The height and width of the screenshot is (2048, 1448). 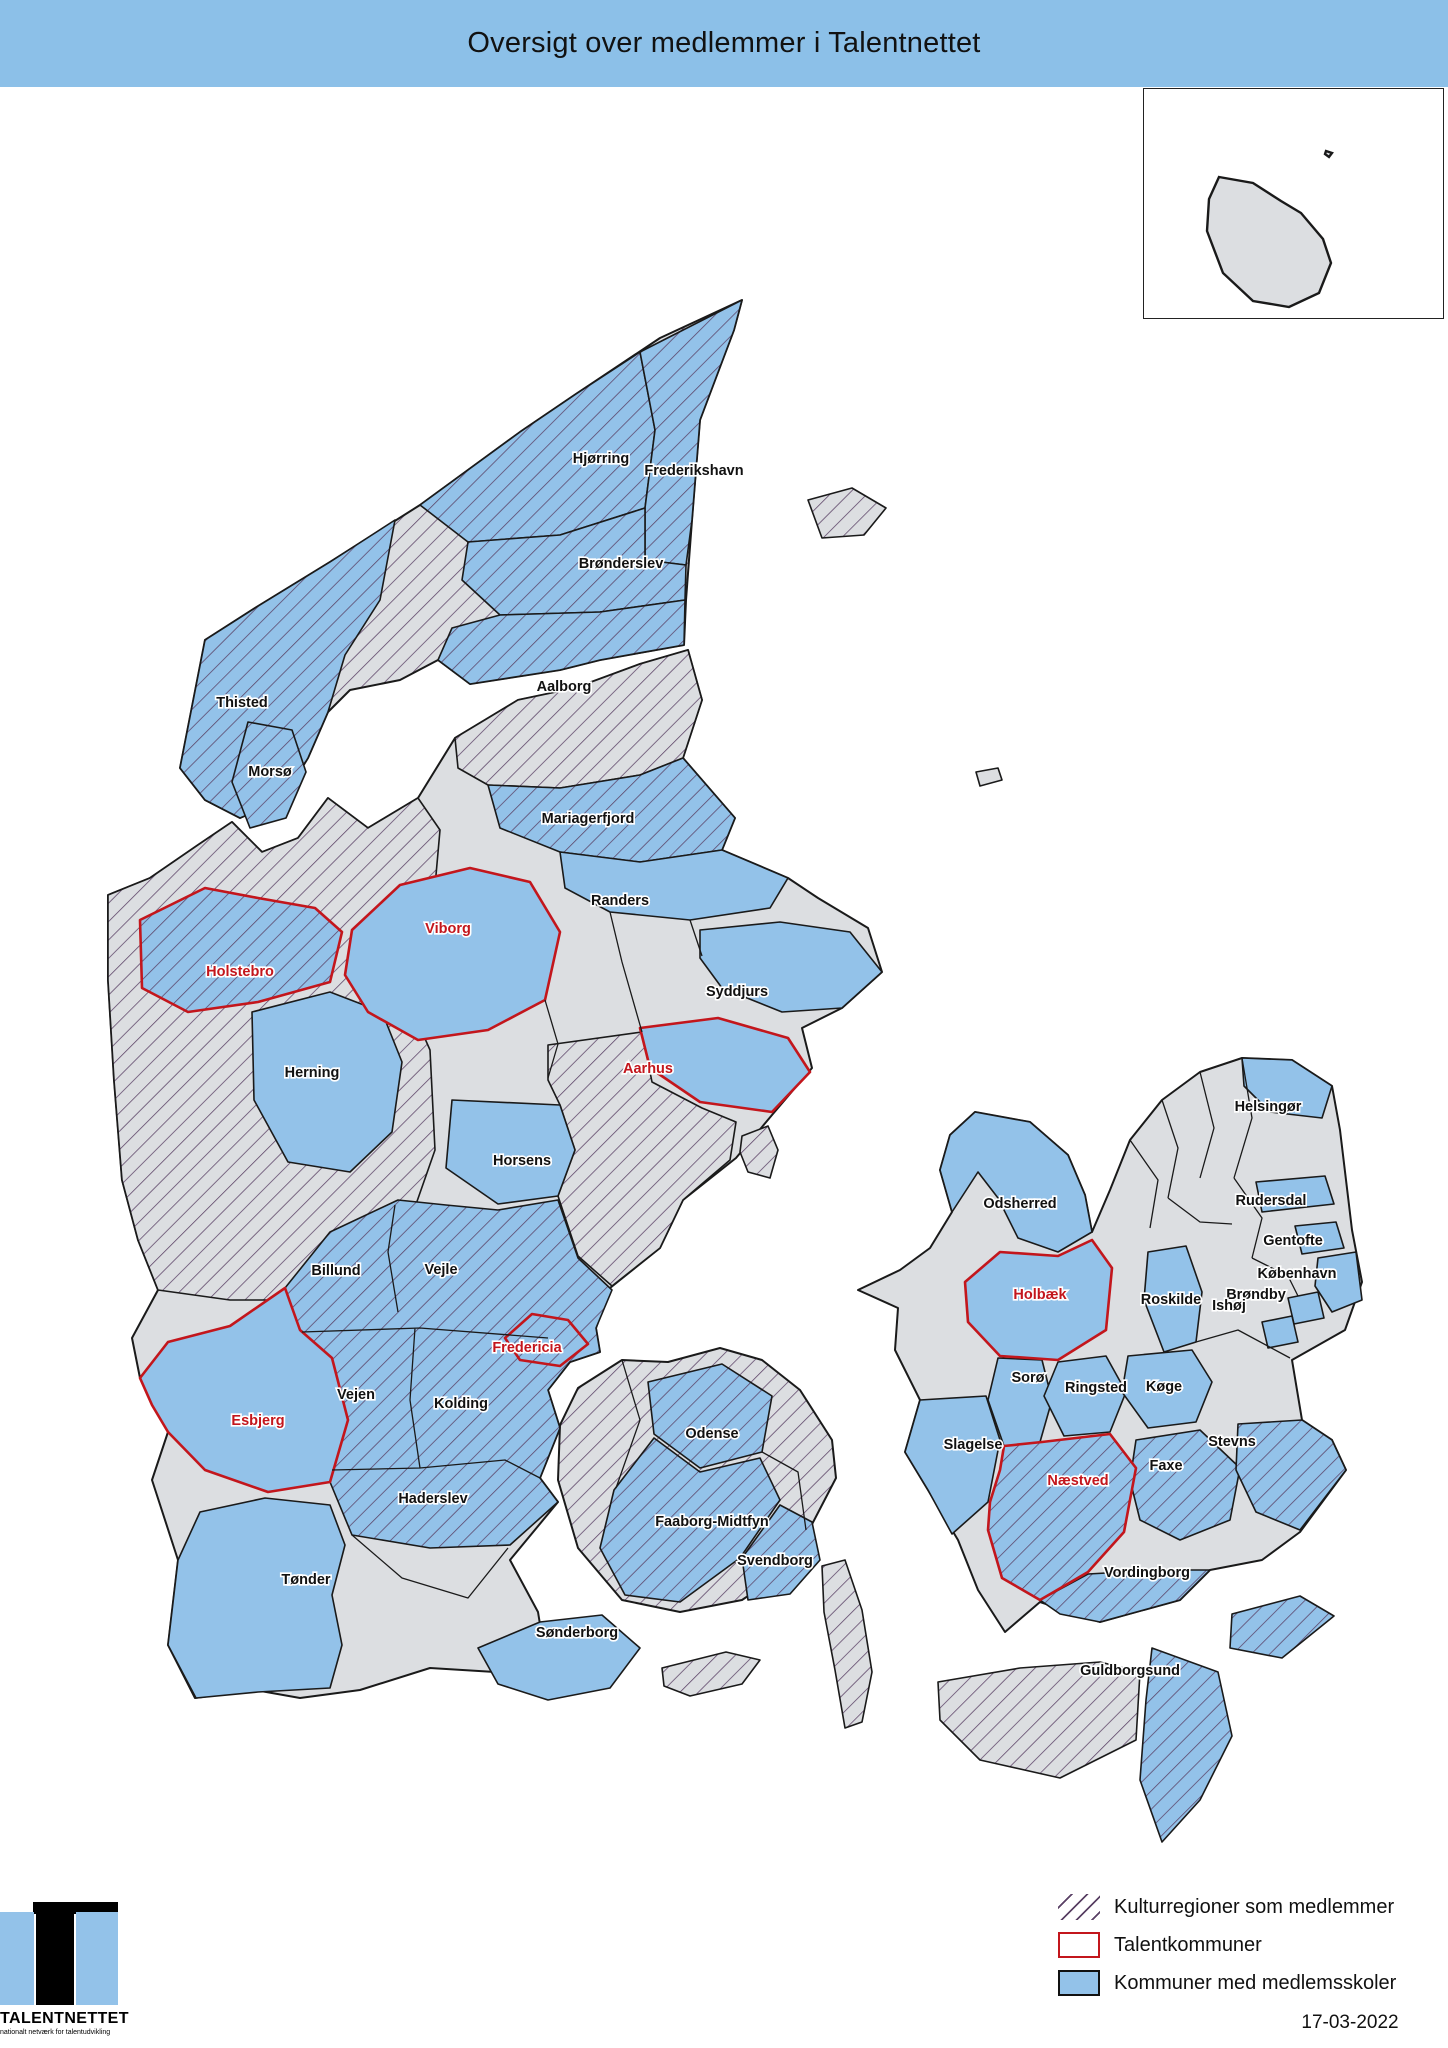 I want to click on legend-swatch-medlemsskole, so click(x=1079, y=1983).